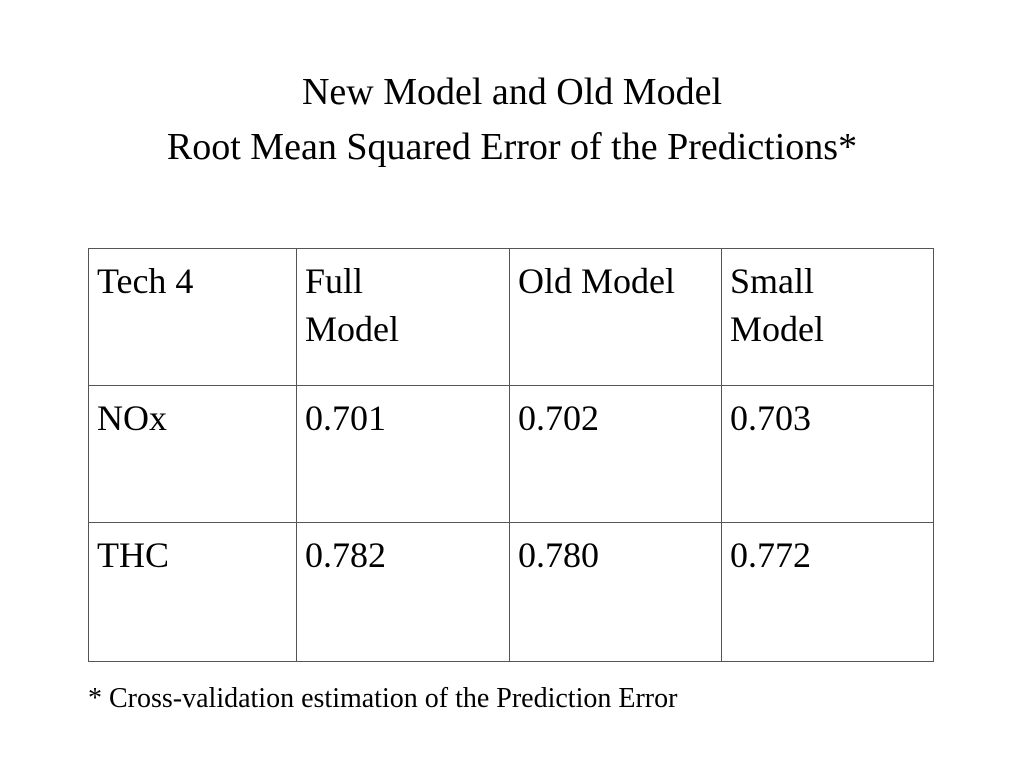 The height and width of the screenshot is (768, 1024). Describe the element at coordinates (352, 305) in the screenshot. I see `cell-text: Full Model` at that location.